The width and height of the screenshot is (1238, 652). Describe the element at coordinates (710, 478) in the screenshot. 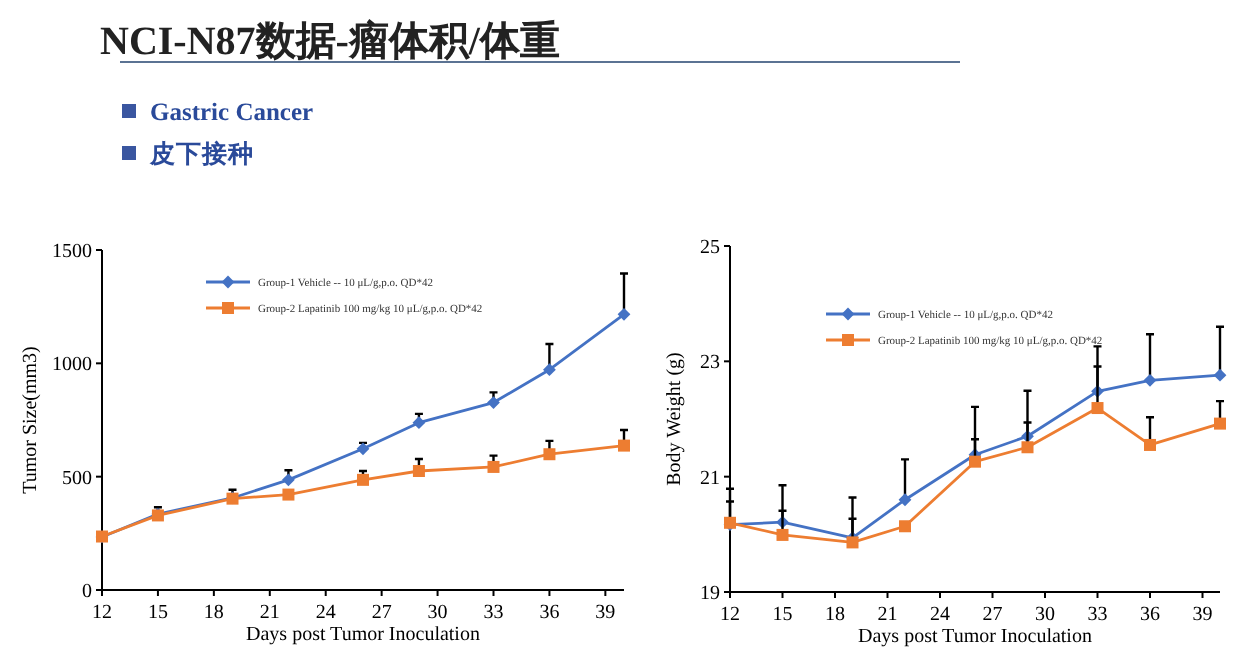

I see `y-tick-label: 21` at that location.